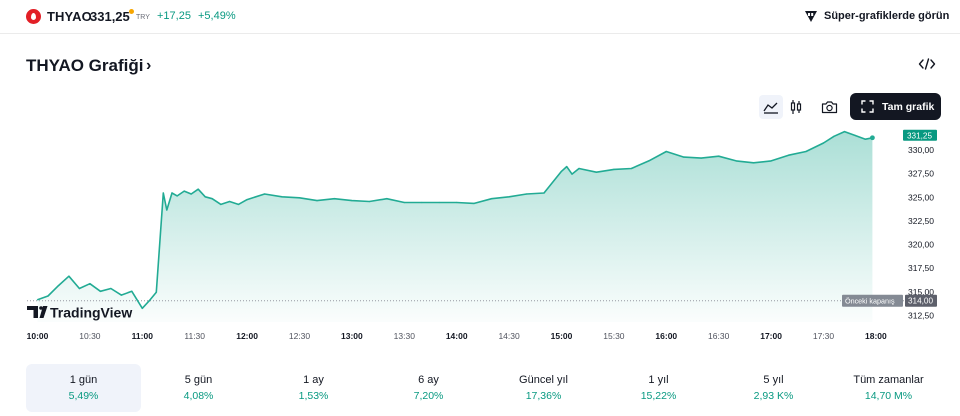 Image resolution: width=960 pixels, height=416 pixels. Describe the element at coordinates (91, 313) in the screenshot. I see `watermark-text: TradingView` at that location.